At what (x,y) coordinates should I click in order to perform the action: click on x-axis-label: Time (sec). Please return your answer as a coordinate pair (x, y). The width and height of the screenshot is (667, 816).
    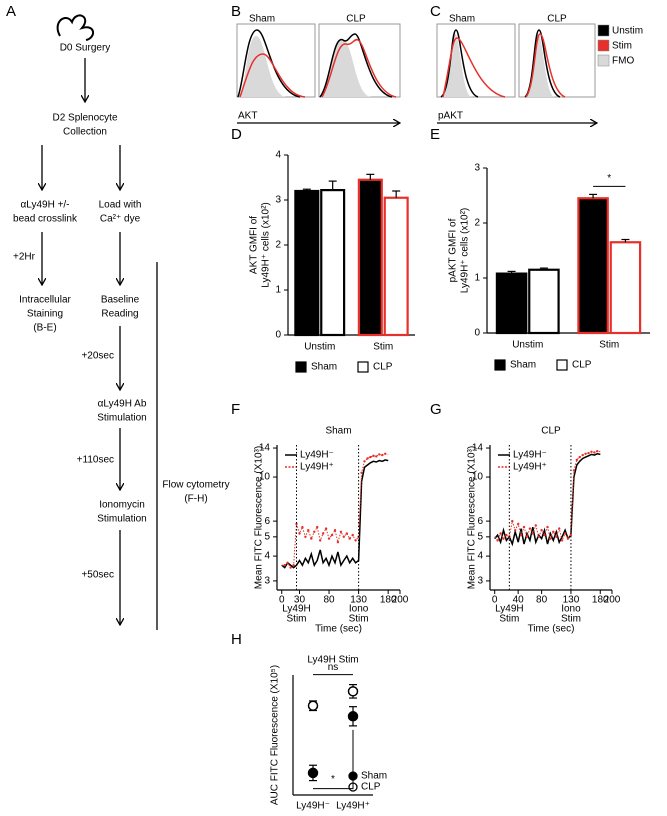
    Looking at the image, I should click on (338, 629).